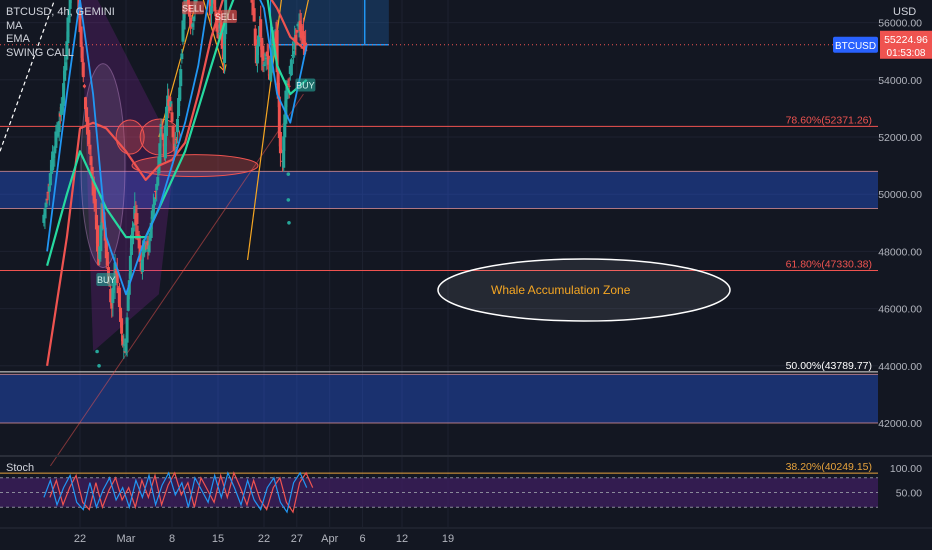 The image size is (932, 550). Describe the element at coordinates (900, 195) in the screenshot. I see `y-tick-label: 50000.00` at that location.